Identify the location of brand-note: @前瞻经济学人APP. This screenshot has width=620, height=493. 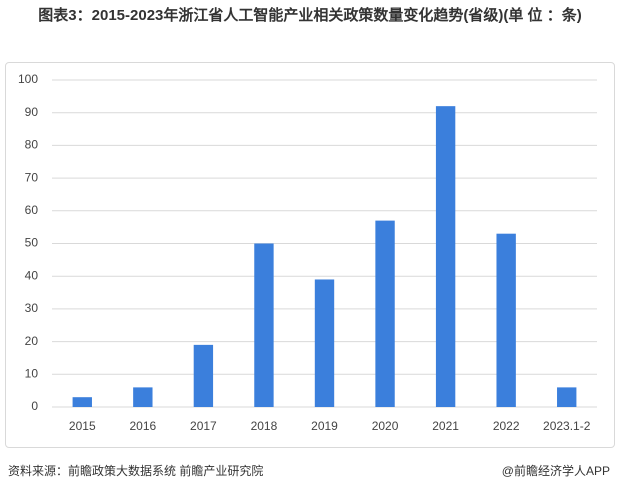
(555, 471).